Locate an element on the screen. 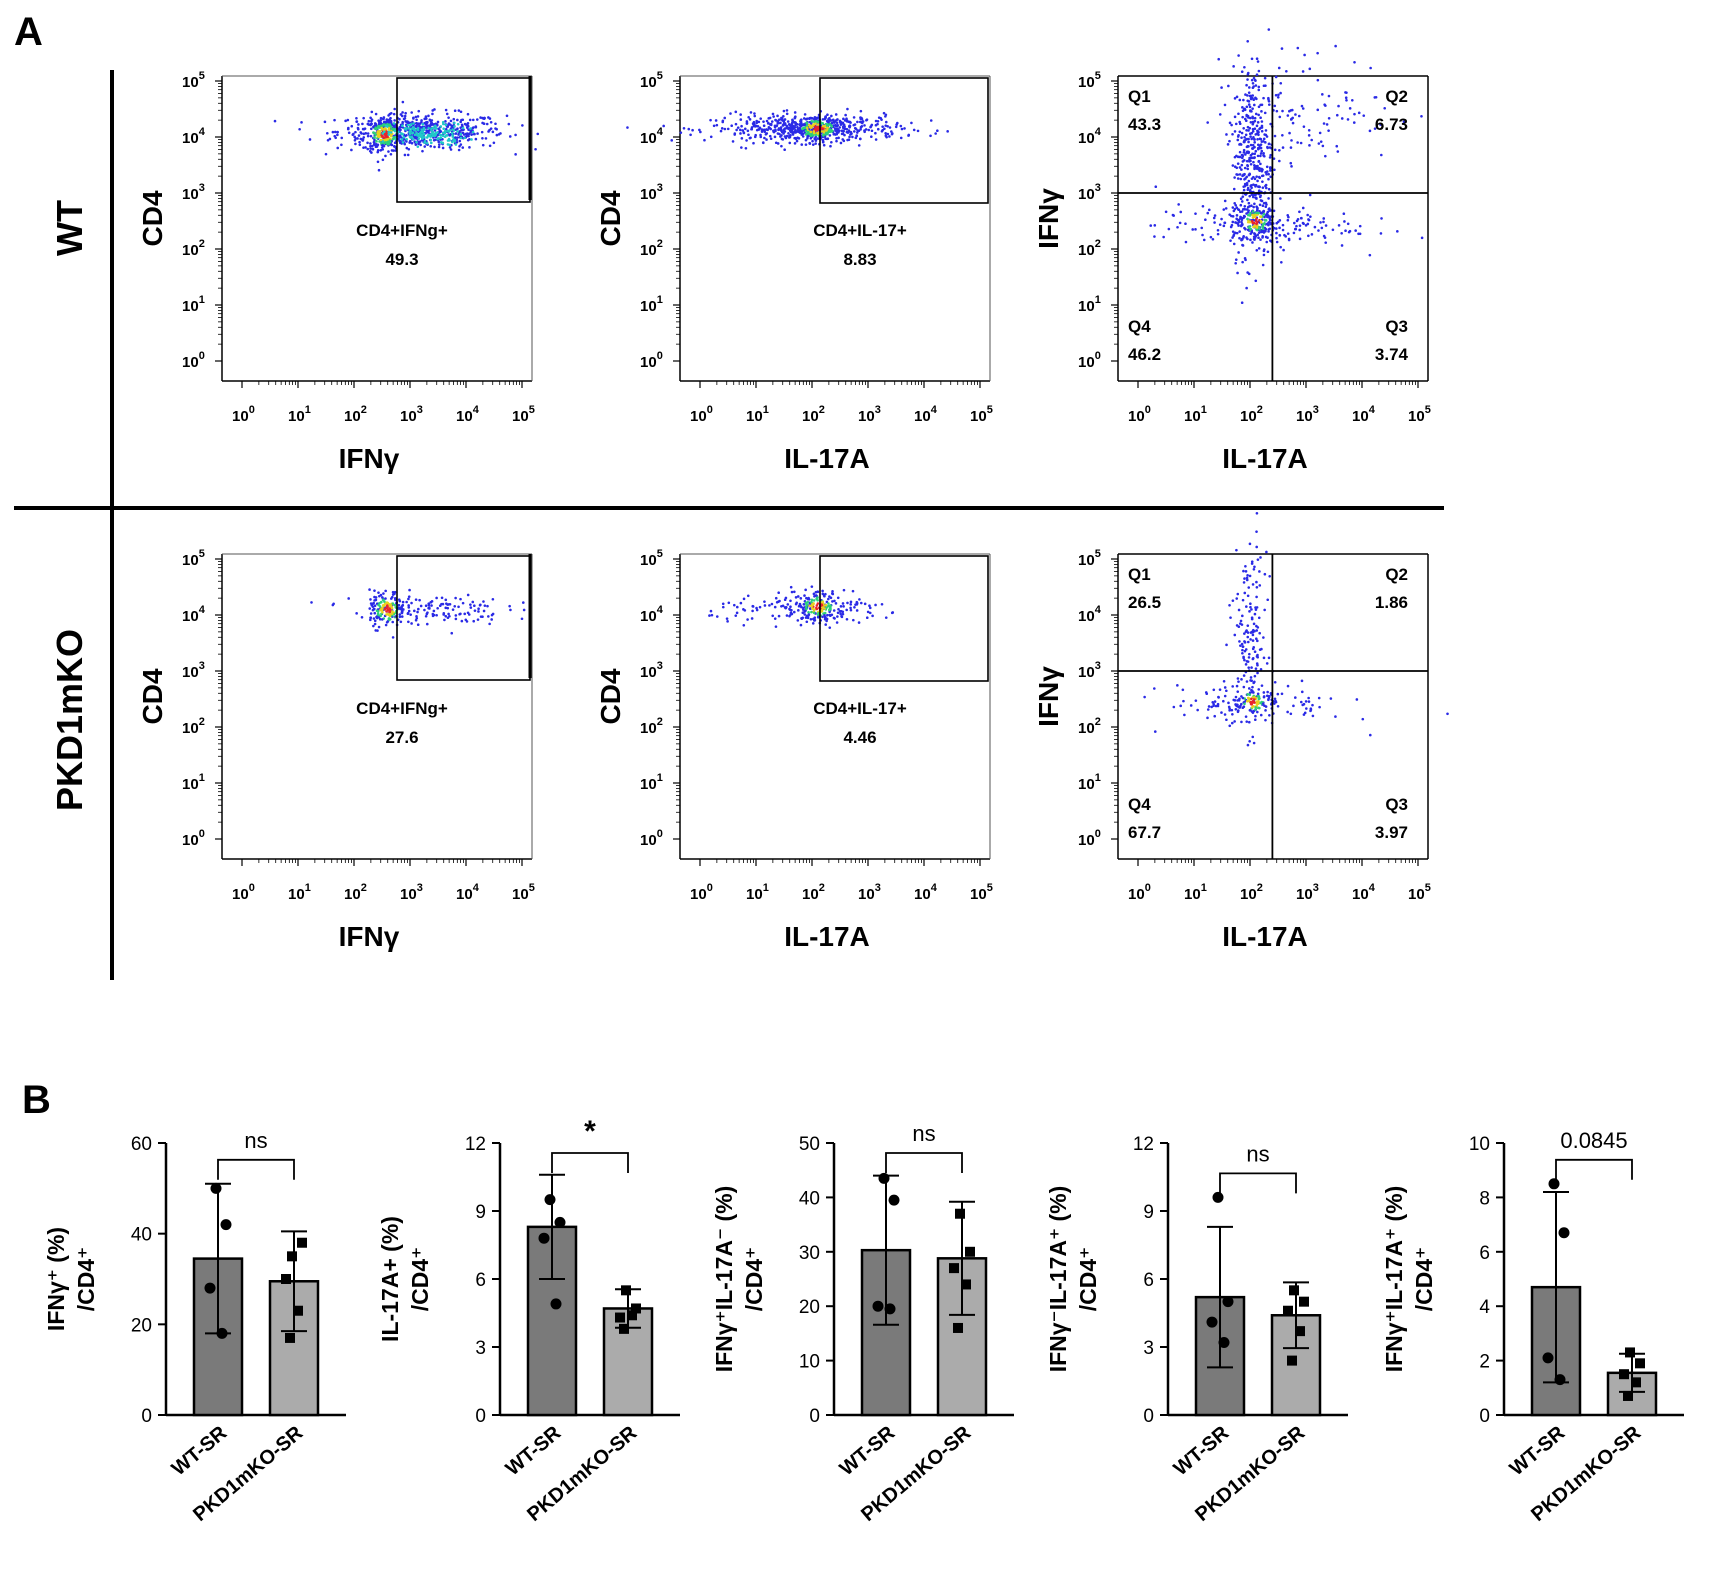 Image resolution: width=1712 pixels, height=1589 pixels. x-tick-exponent: 3 is located at coordinates (420, 410).